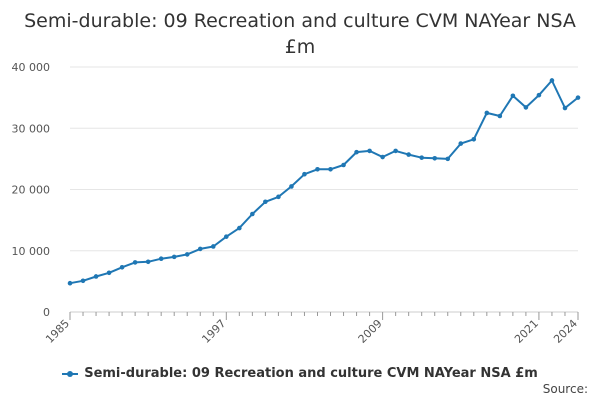 The image size is (600, 400). I want to click on x-tick-label: 1997, so click(213, 331).